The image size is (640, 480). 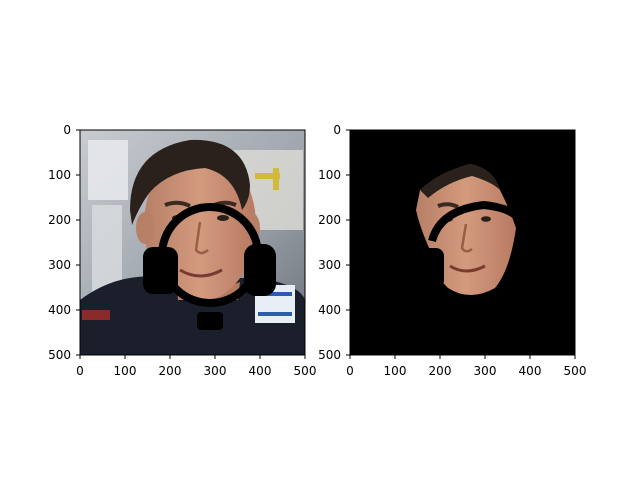 What do you see at coordinates (64, 242) in the screenshot?
I see `left-y-ticks: 0 100 200 300 400 500` at bounding box center [64, 242].